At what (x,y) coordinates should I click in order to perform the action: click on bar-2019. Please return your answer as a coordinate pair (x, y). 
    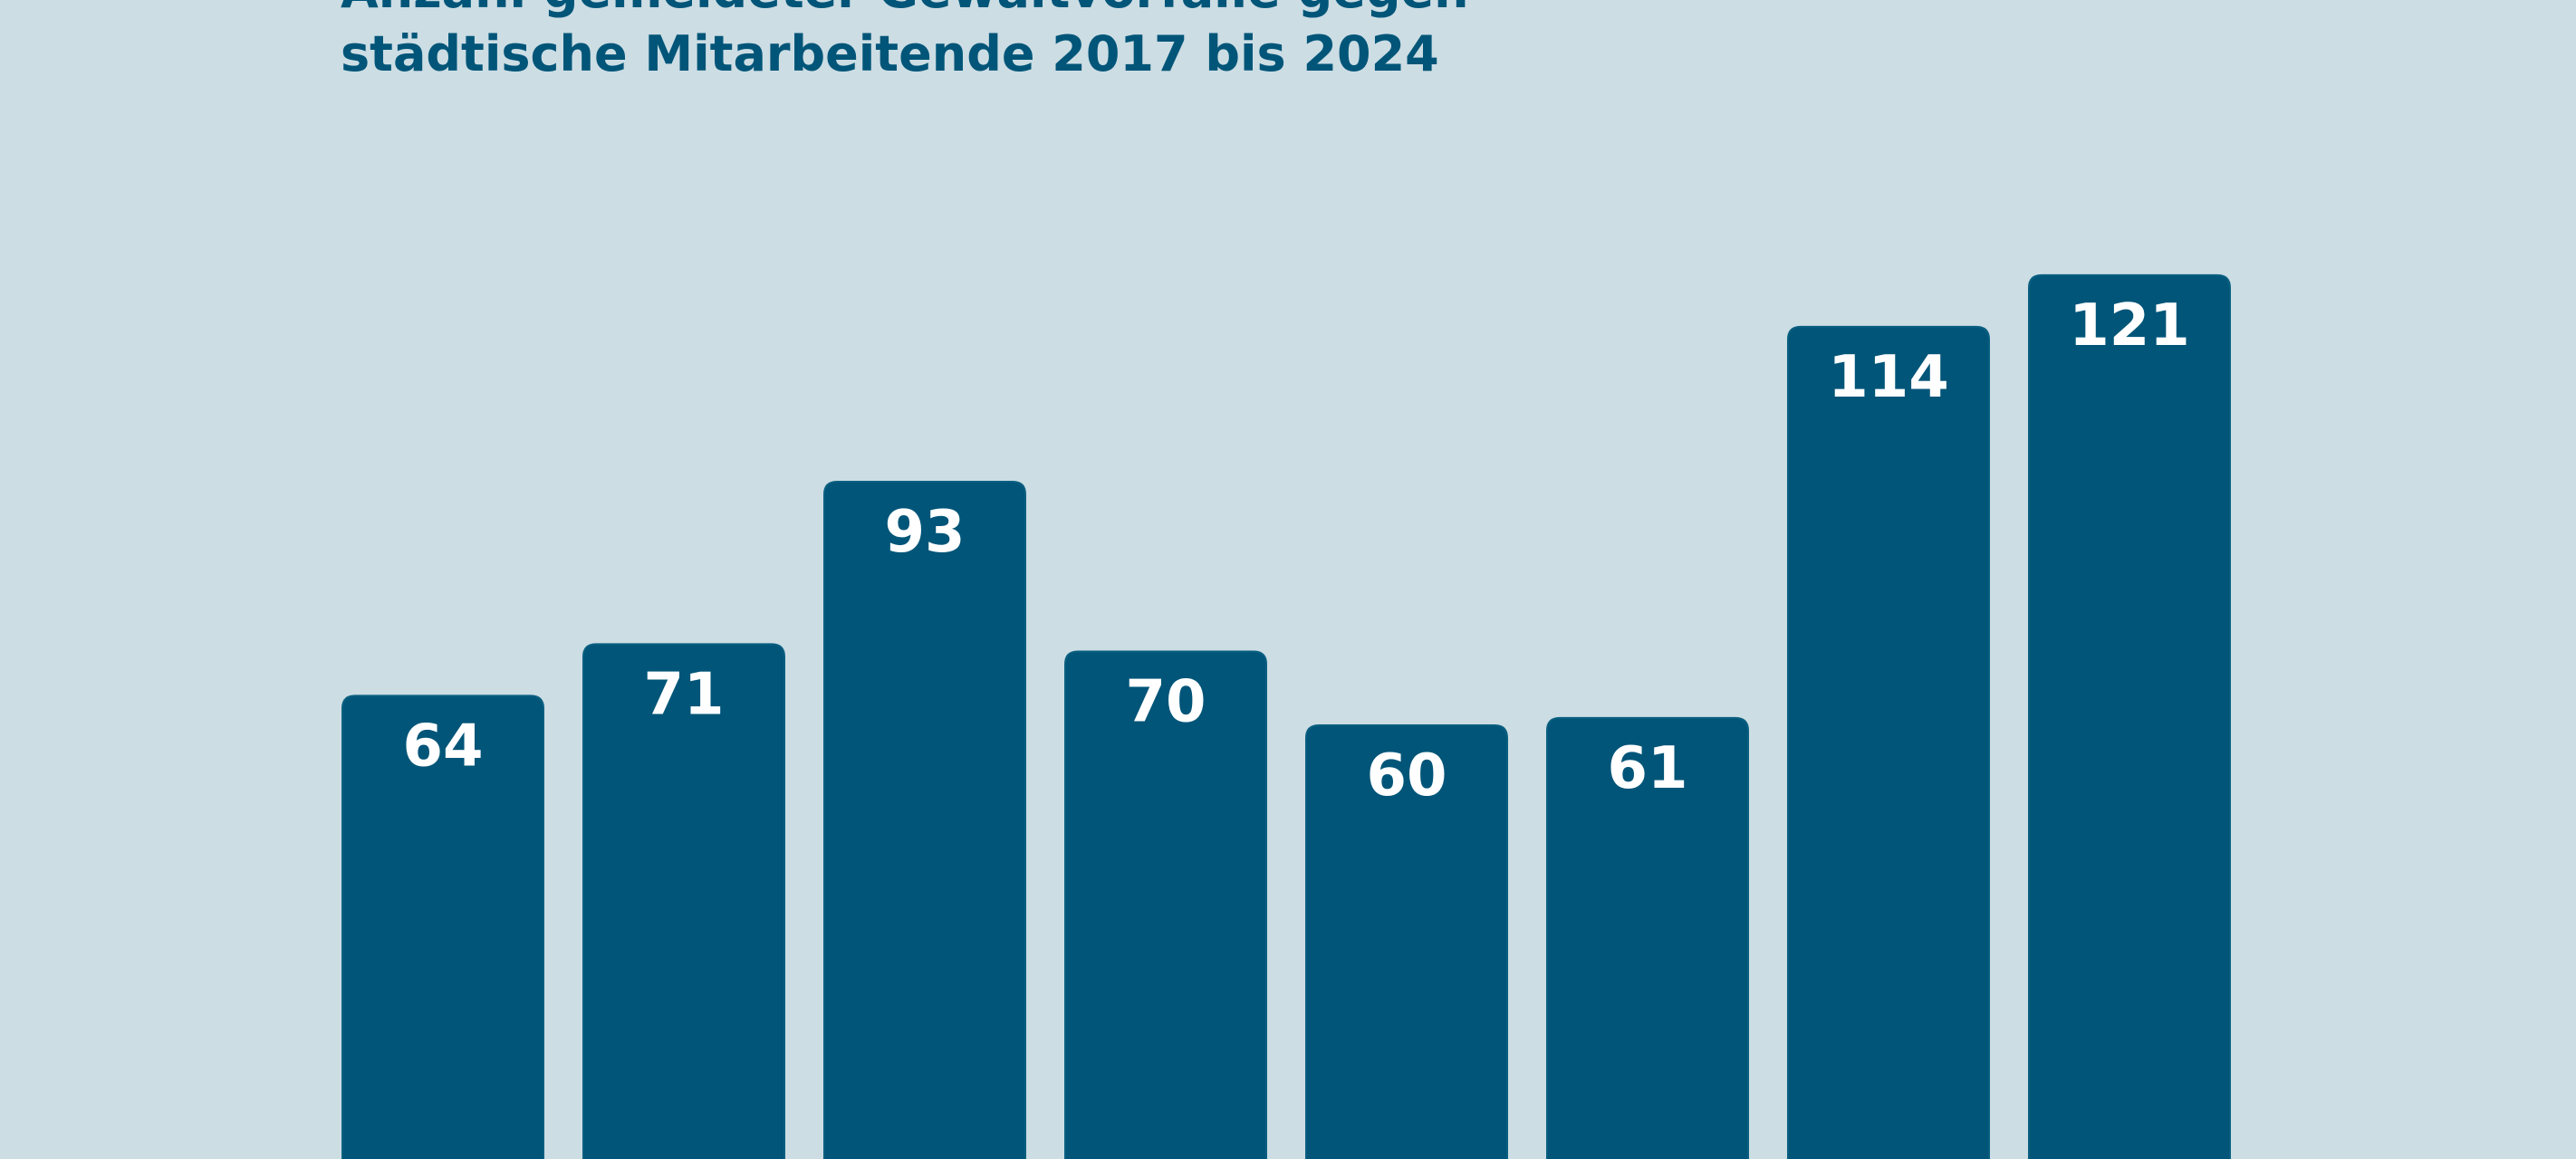
    Looking at the image, I should click on (924, 820).